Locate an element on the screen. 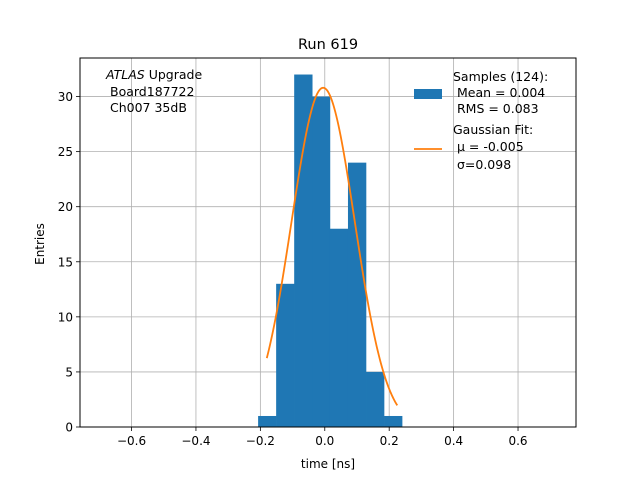 The height and width of the screenshot is (480, 640). y-tick-label-3: 15 is located at coordinates (65, 262).